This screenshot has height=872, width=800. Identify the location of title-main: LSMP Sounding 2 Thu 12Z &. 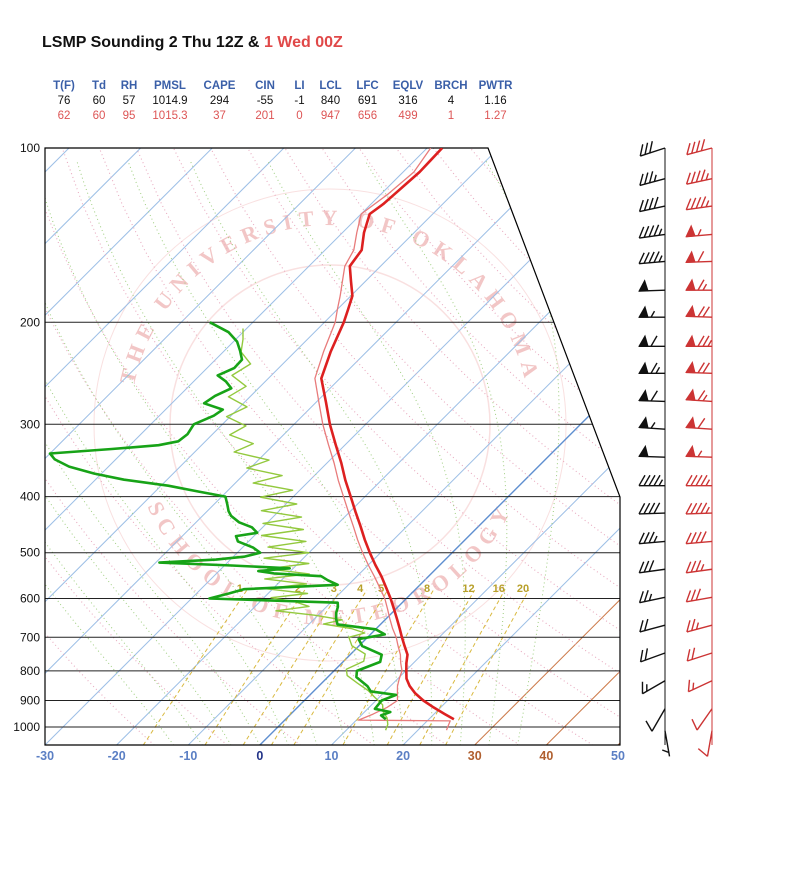
(153, 42).